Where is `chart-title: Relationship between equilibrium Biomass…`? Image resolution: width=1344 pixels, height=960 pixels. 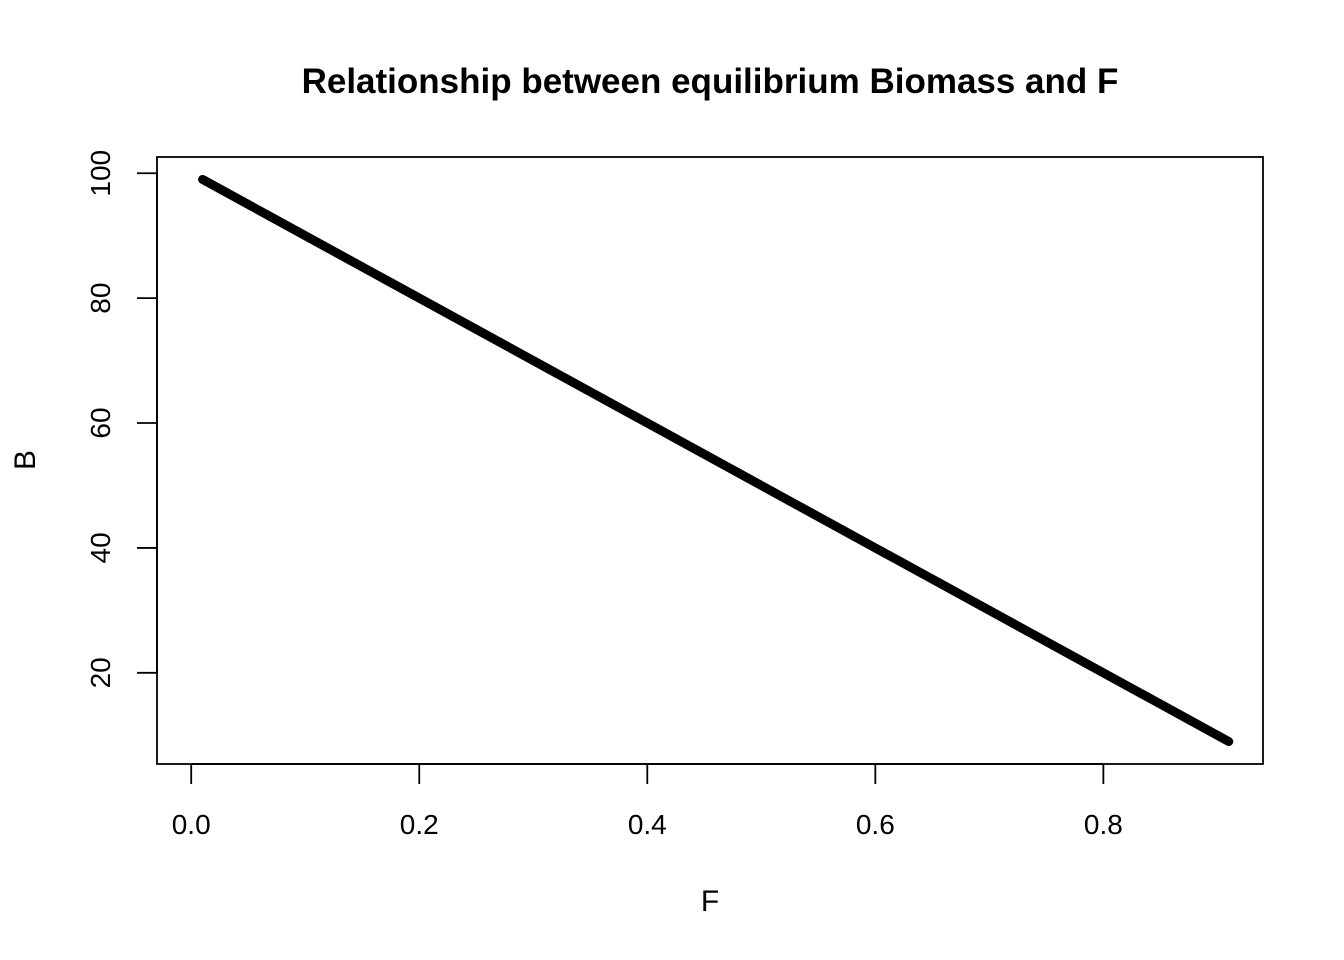 chart-title: Relationship between equilibrium Biomass… is located at coordinates (710, 81).